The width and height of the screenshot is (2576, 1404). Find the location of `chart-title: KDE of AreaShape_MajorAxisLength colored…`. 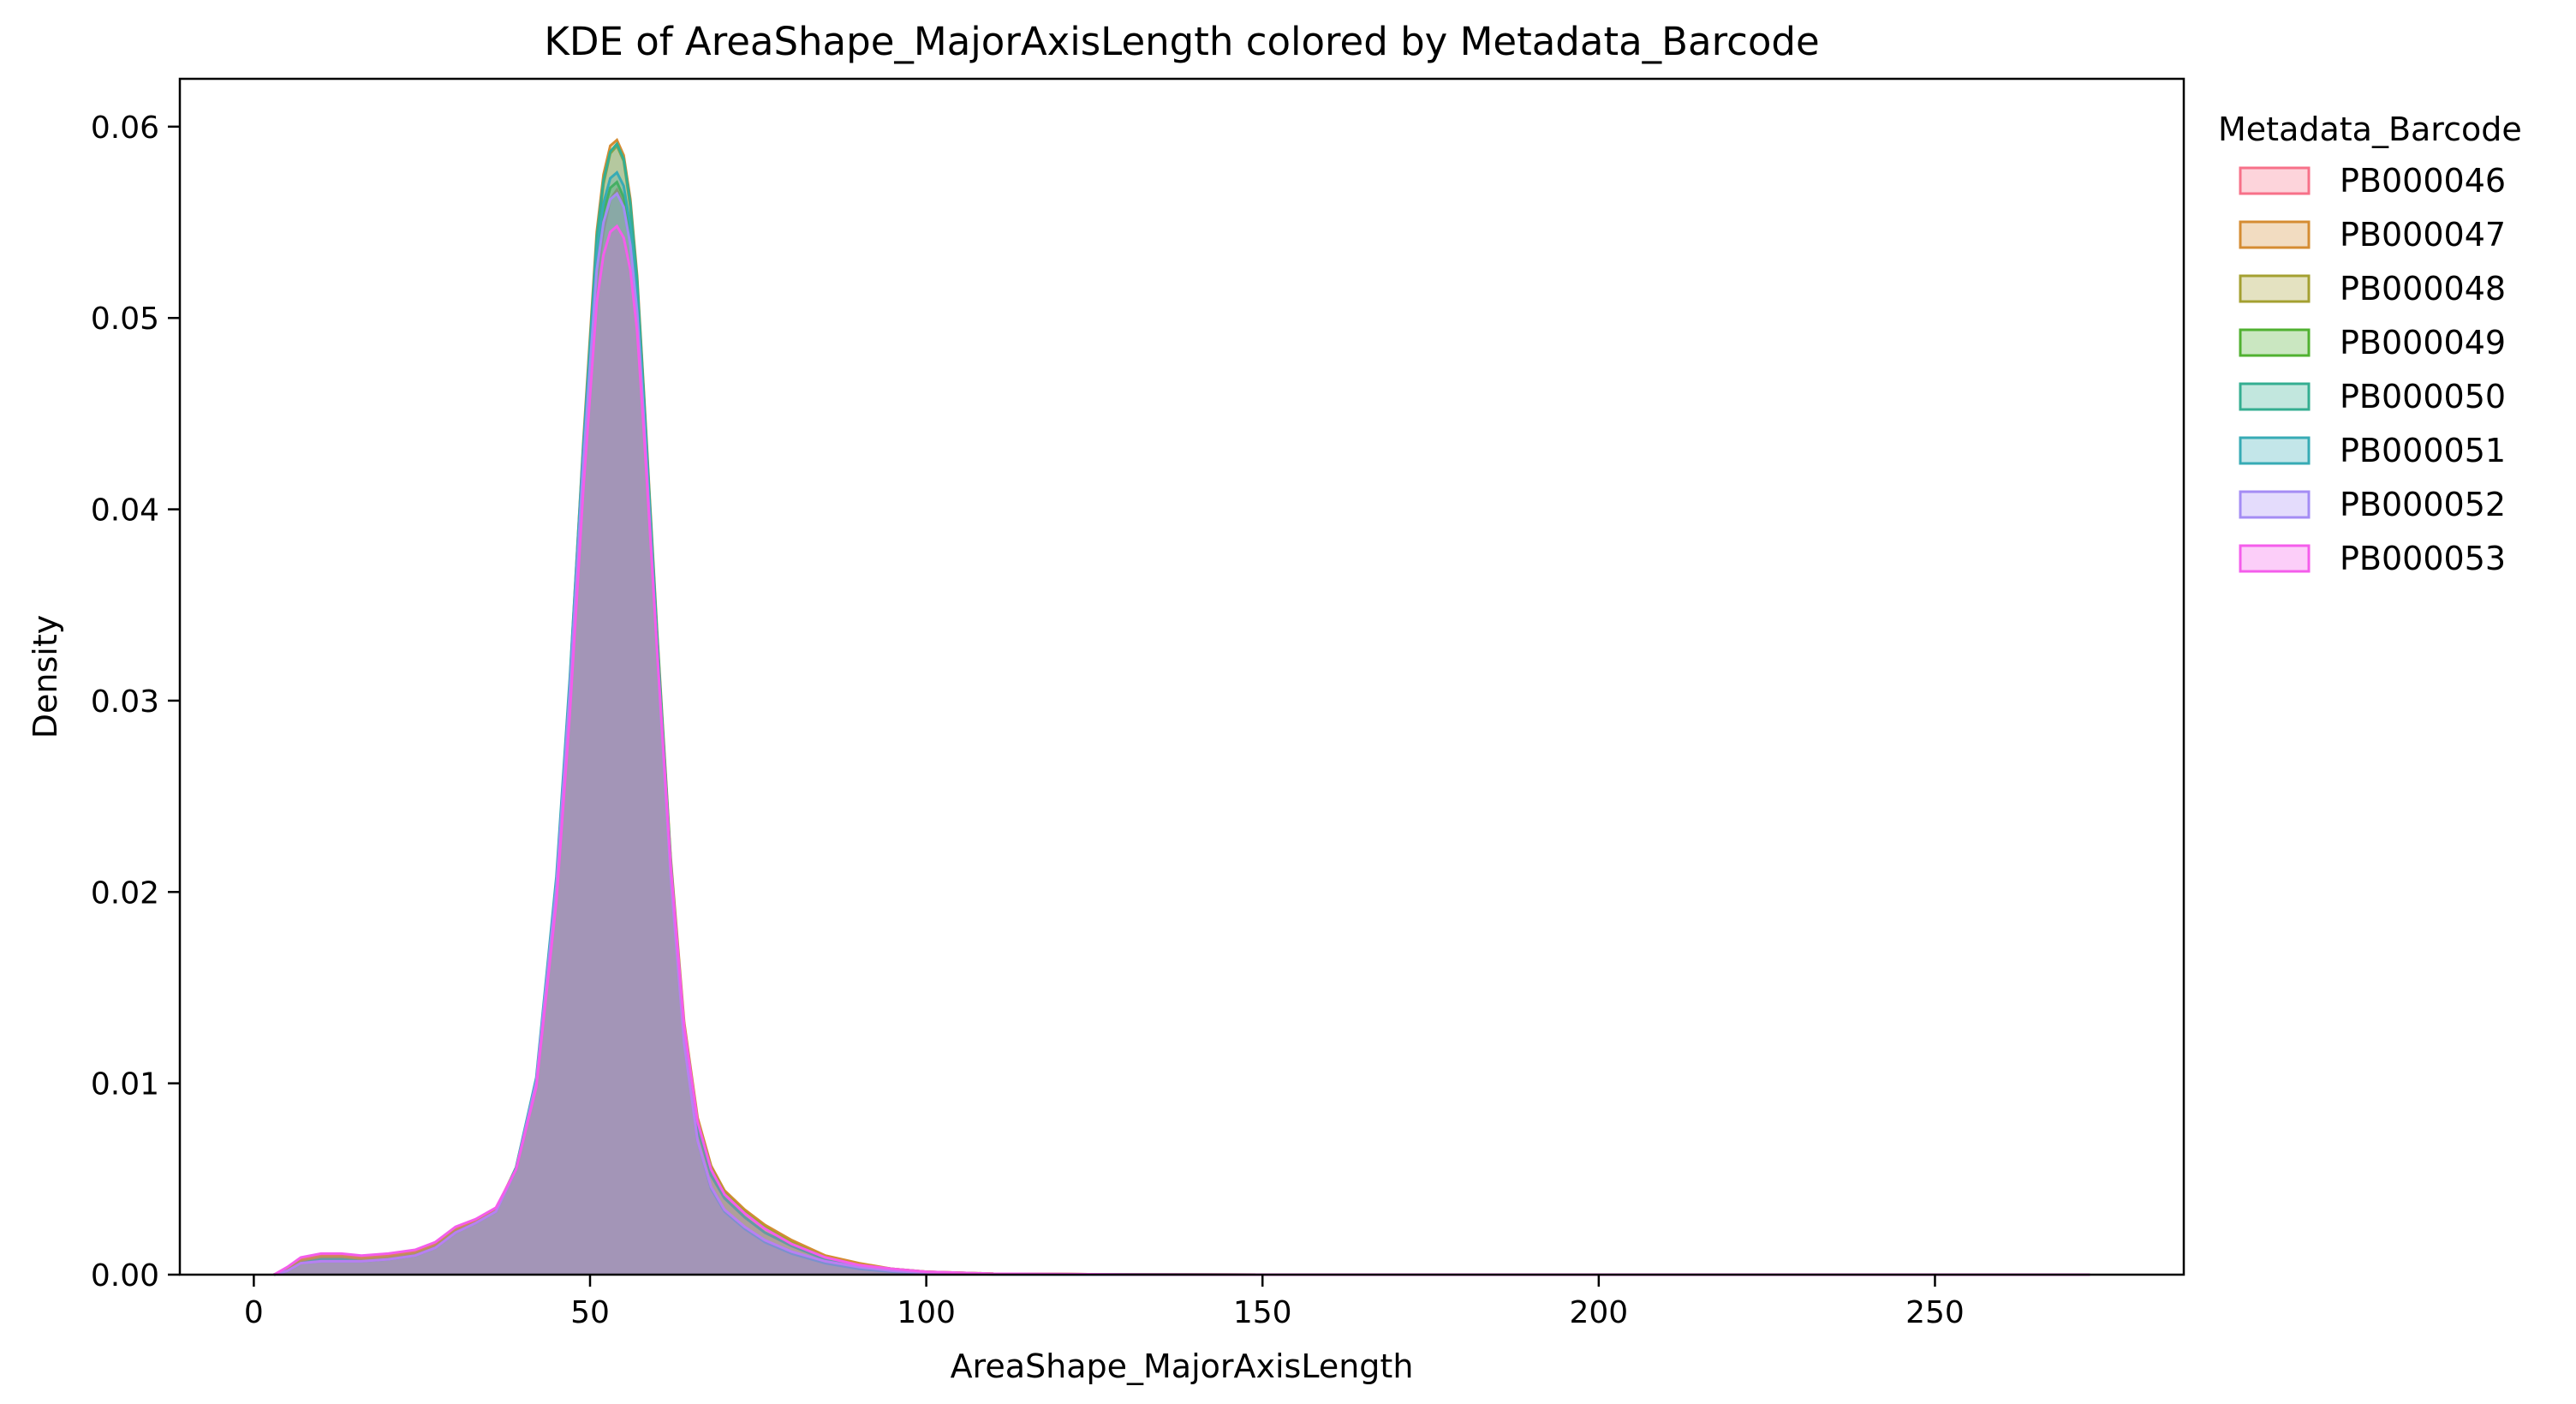

chart-title: KDE of AreaShape_MajorAxisLength colored… is located at coordinates (1181, 41).